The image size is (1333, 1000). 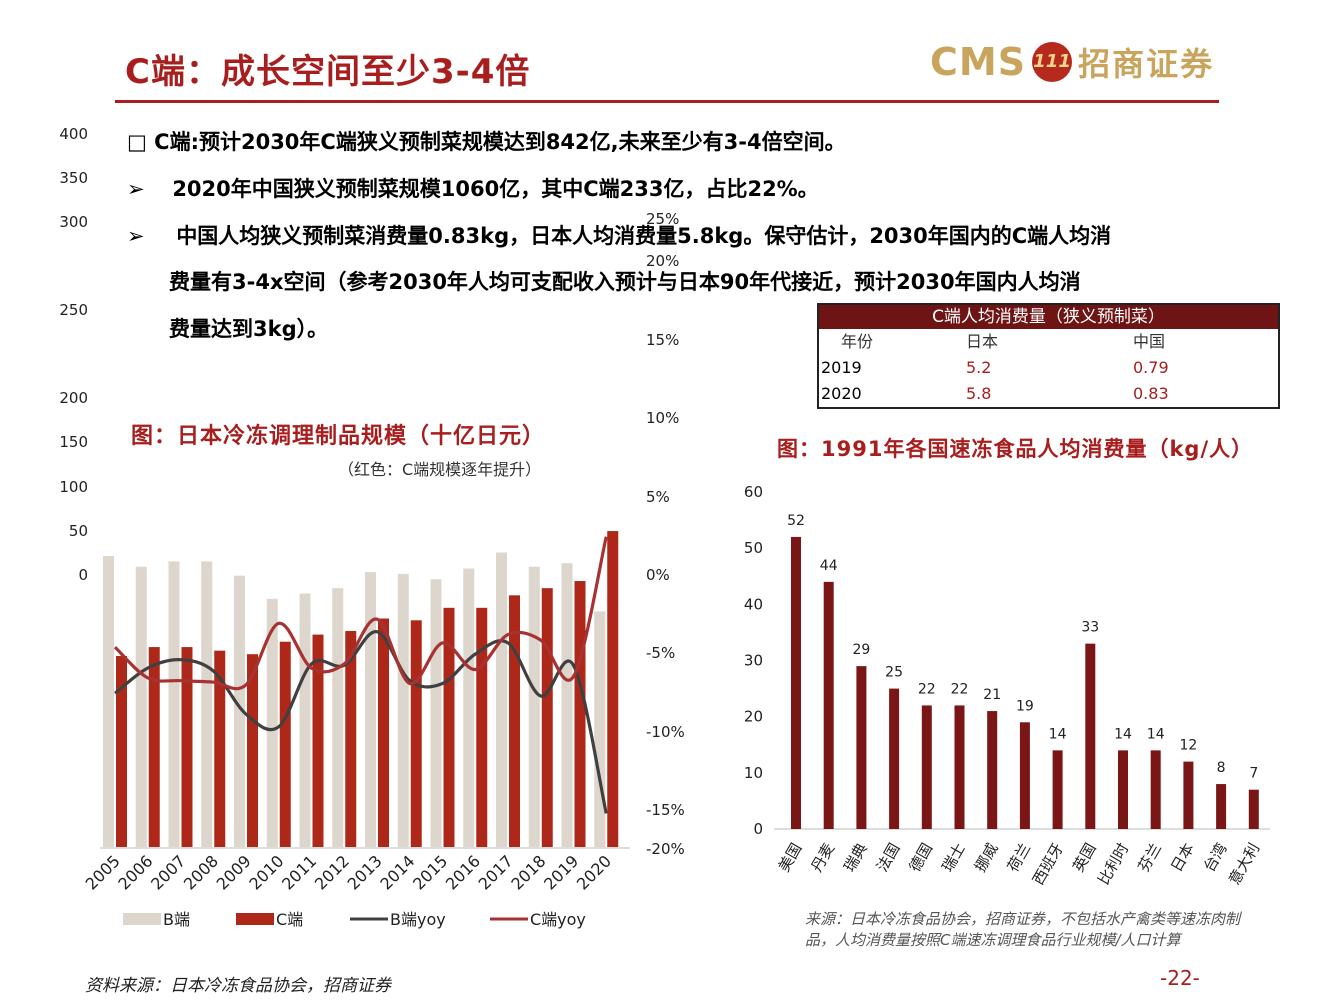 What do you see at coordinates (1253, 809) in the screenshot?
I see `bar-意大利` at bounding box center [1253, 809].